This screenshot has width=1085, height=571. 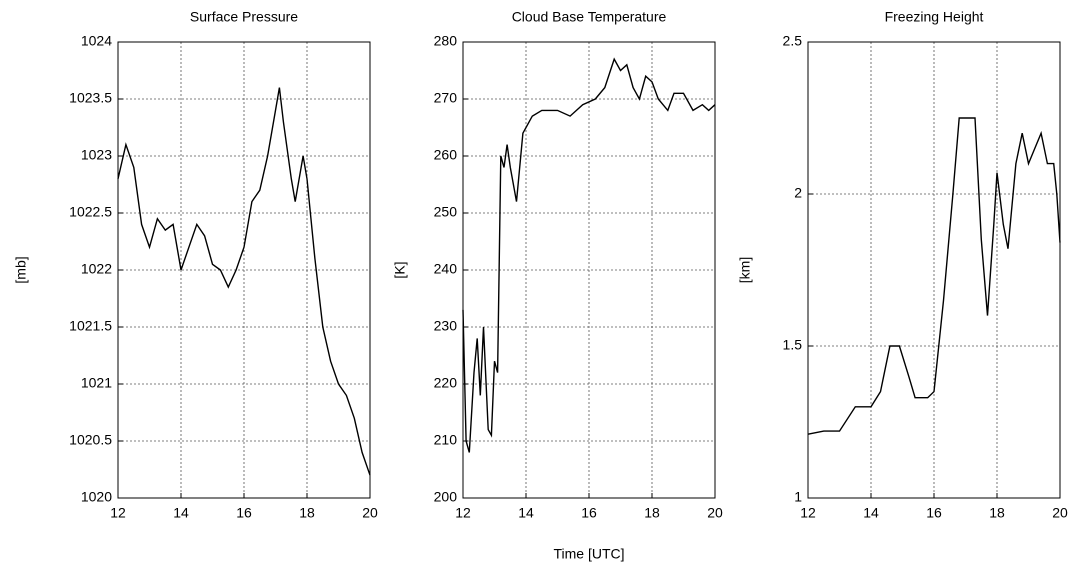 I want to click on y-tick-label: 1022, so click(x=96, y=269).